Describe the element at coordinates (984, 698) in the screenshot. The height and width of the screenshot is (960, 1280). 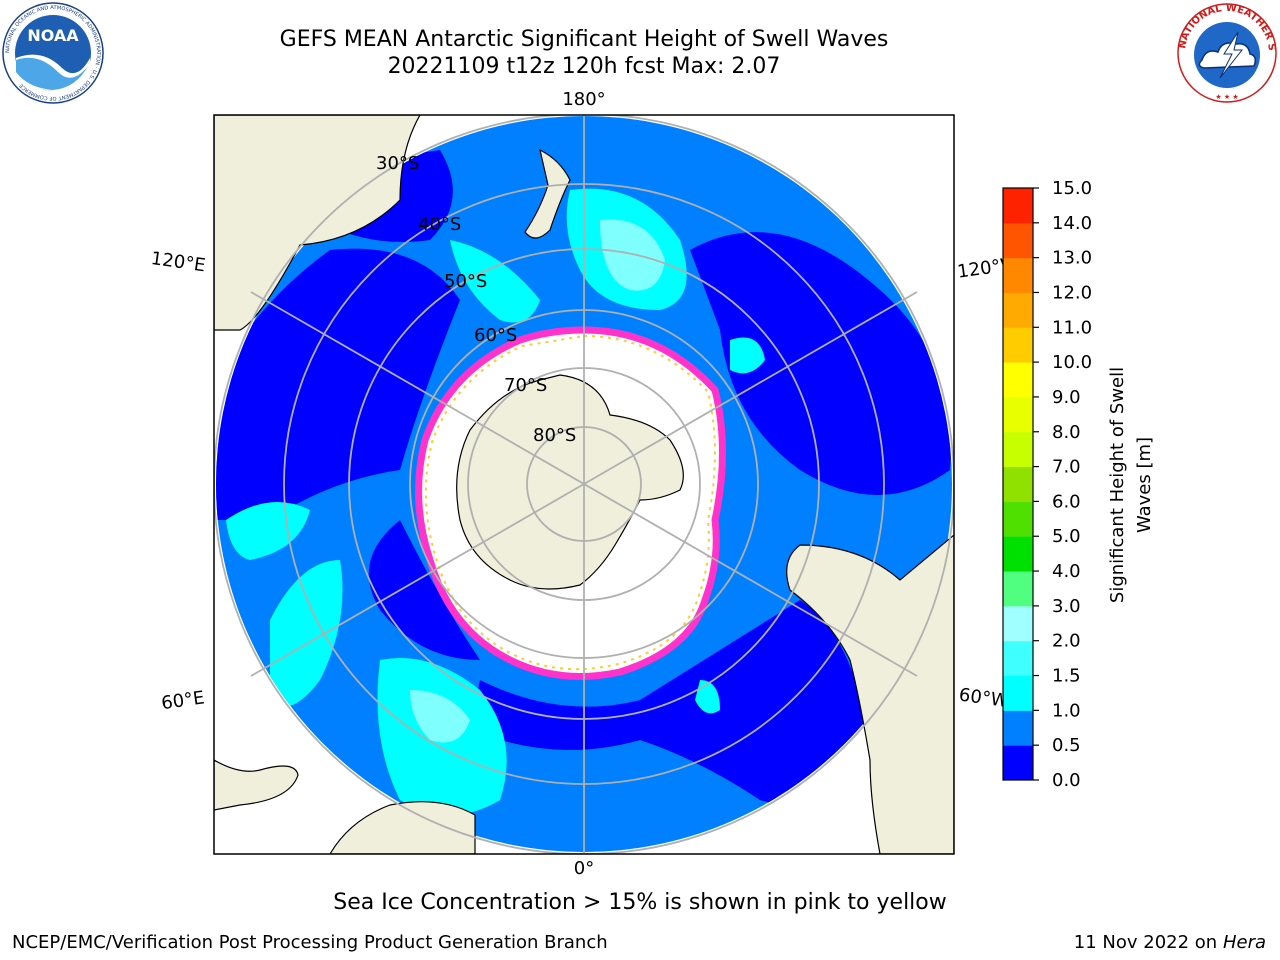
I see `lon-label-60w: 60°W` at that location.